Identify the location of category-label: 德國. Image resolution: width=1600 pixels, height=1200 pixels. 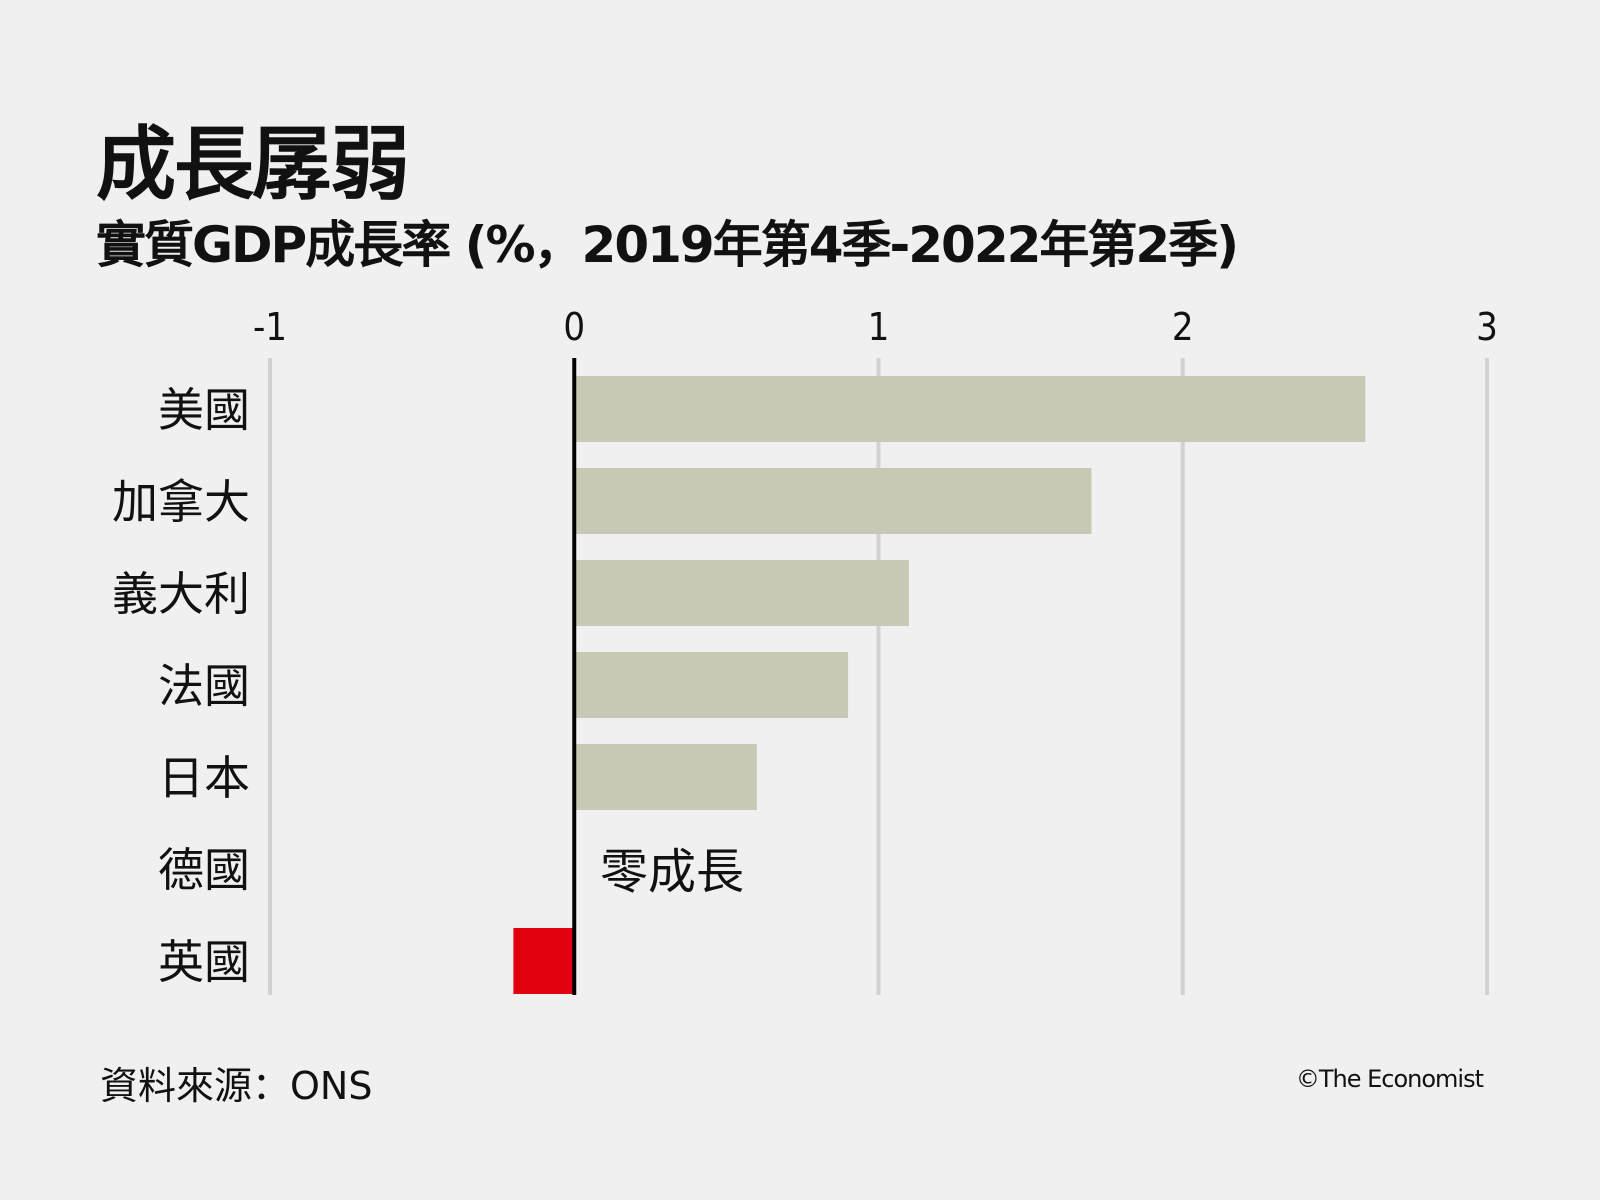
(204, 870).